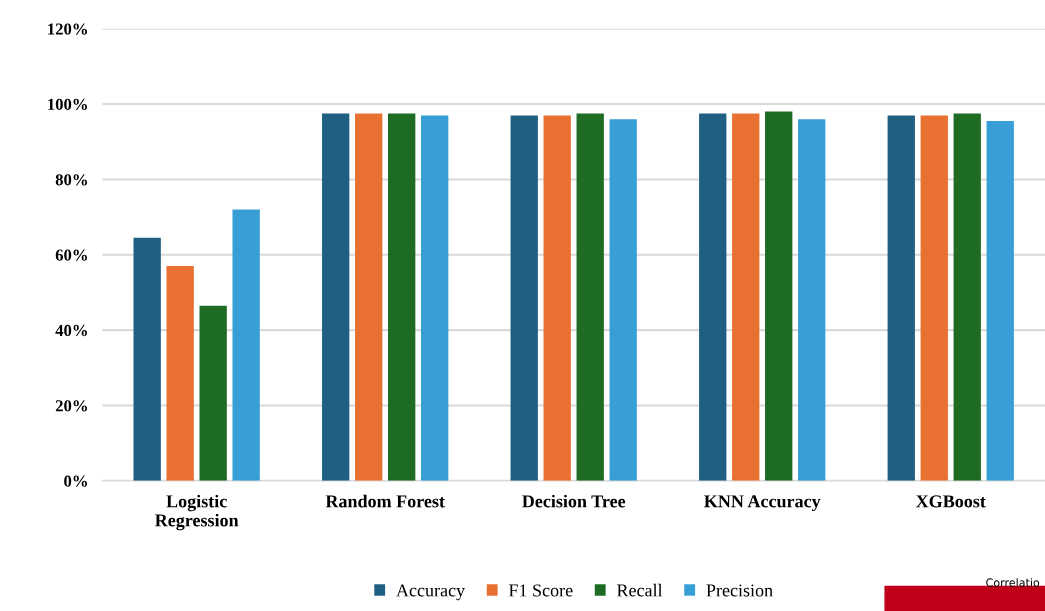 This screenshot has width=1045, height=611. Describe the element at coordinates (71, 330) in the screenshot. I see `y-tick-label: 40%` at that location.